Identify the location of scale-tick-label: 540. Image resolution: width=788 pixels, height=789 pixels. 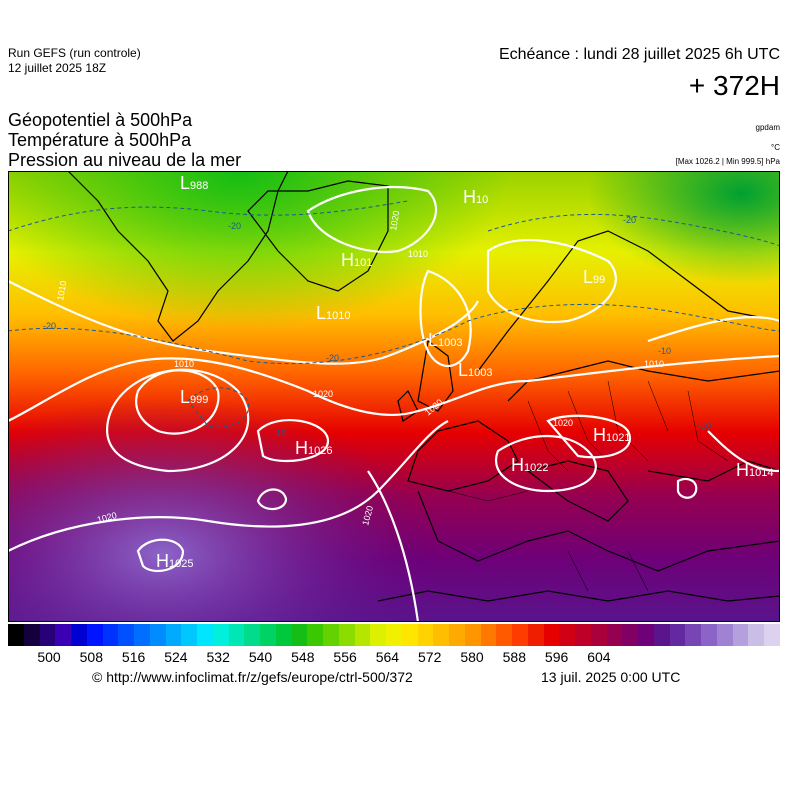
(260, 657).